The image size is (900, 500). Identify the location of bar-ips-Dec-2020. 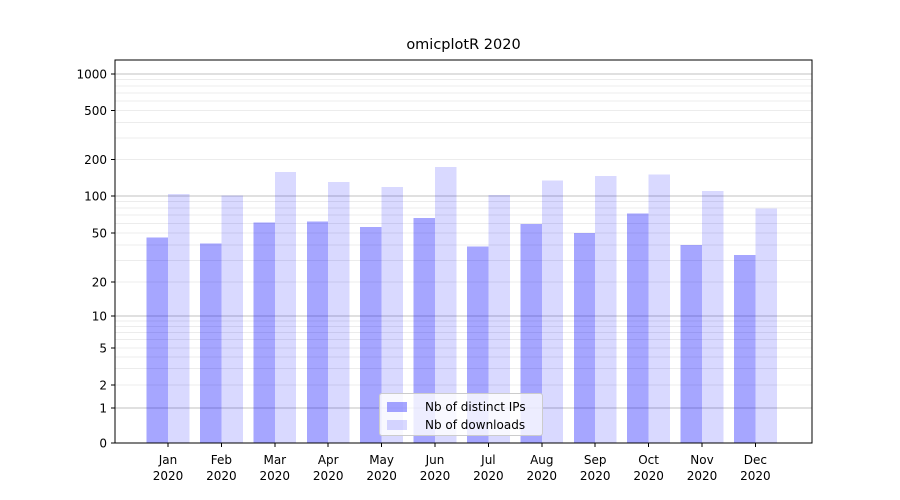
(745, 349).